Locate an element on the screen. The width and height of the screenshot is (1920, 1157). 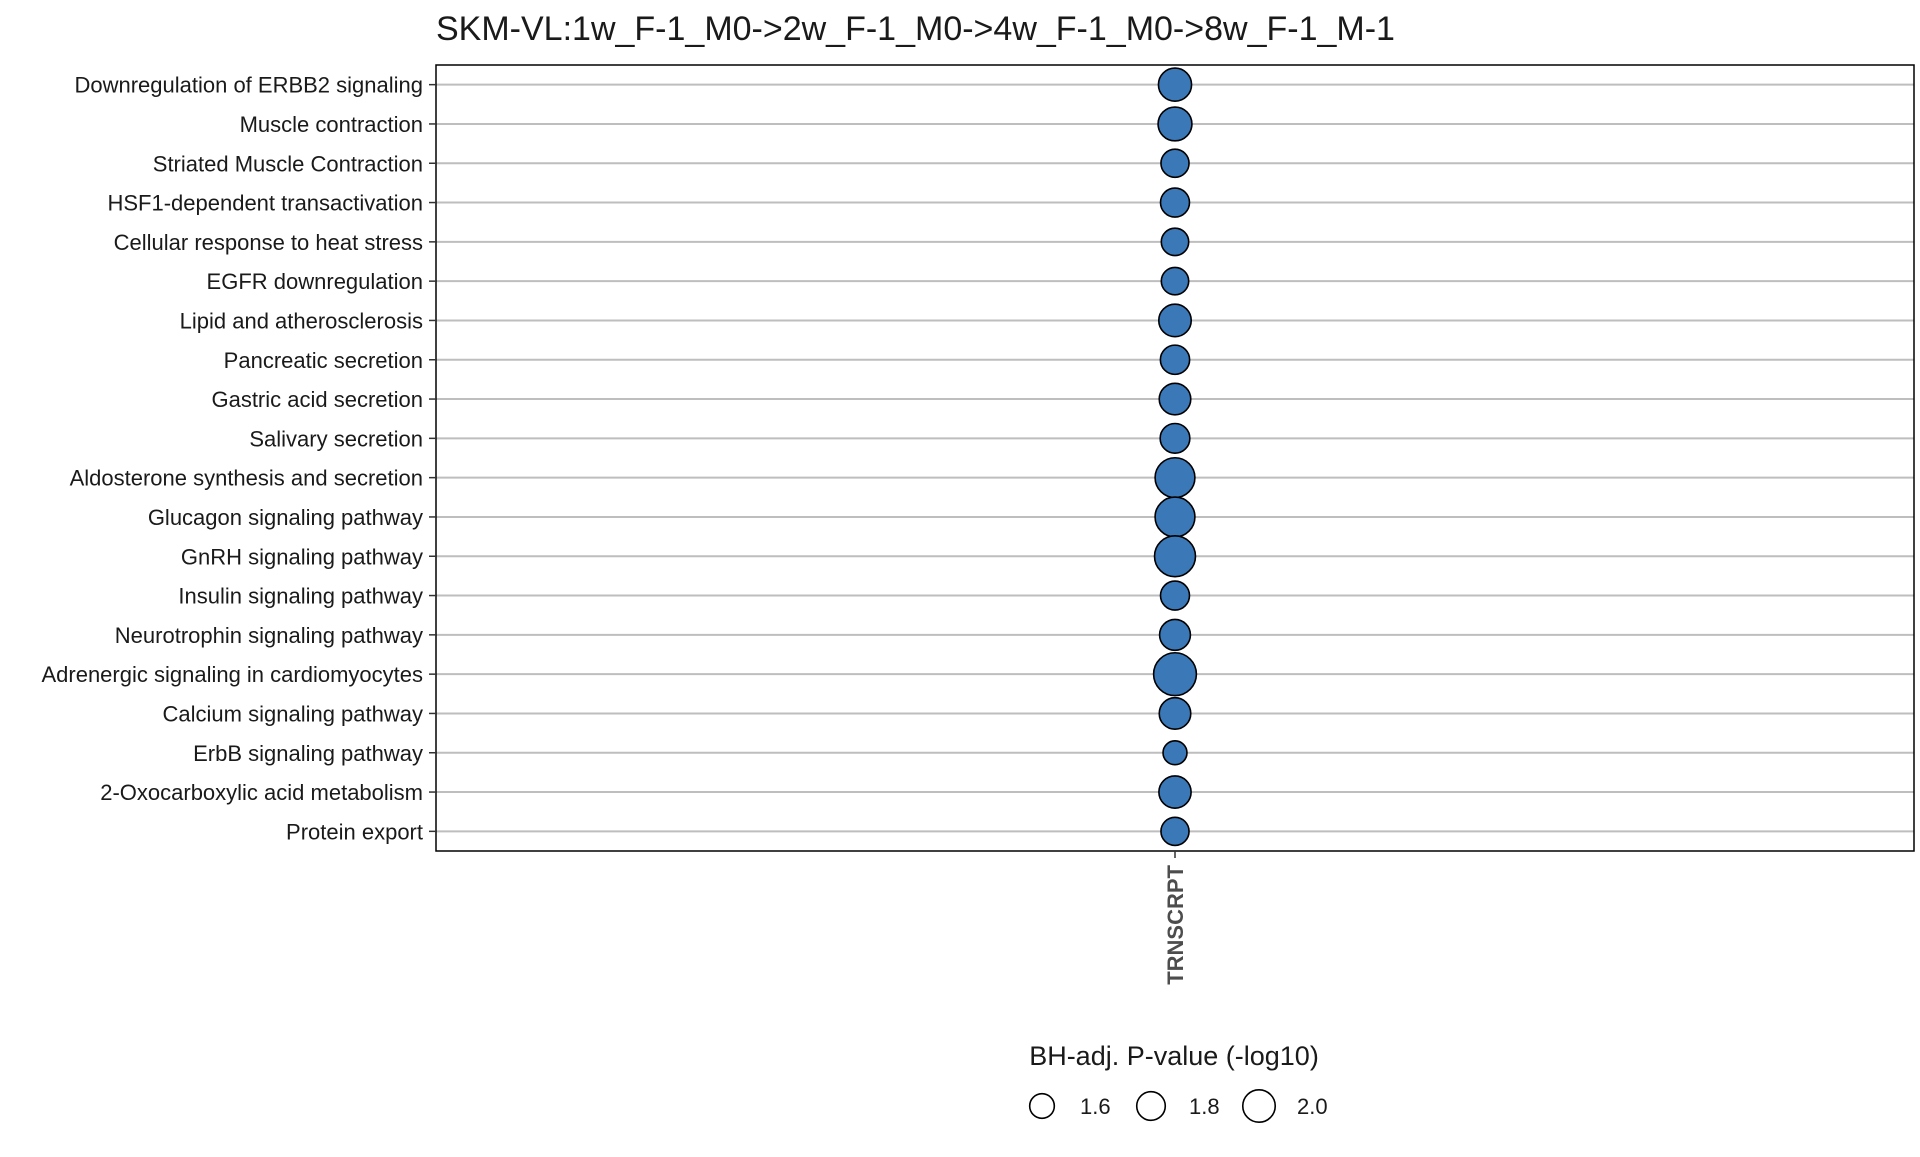
y-tick-label: EGFR downregulation is located at coordinates (315, 281).